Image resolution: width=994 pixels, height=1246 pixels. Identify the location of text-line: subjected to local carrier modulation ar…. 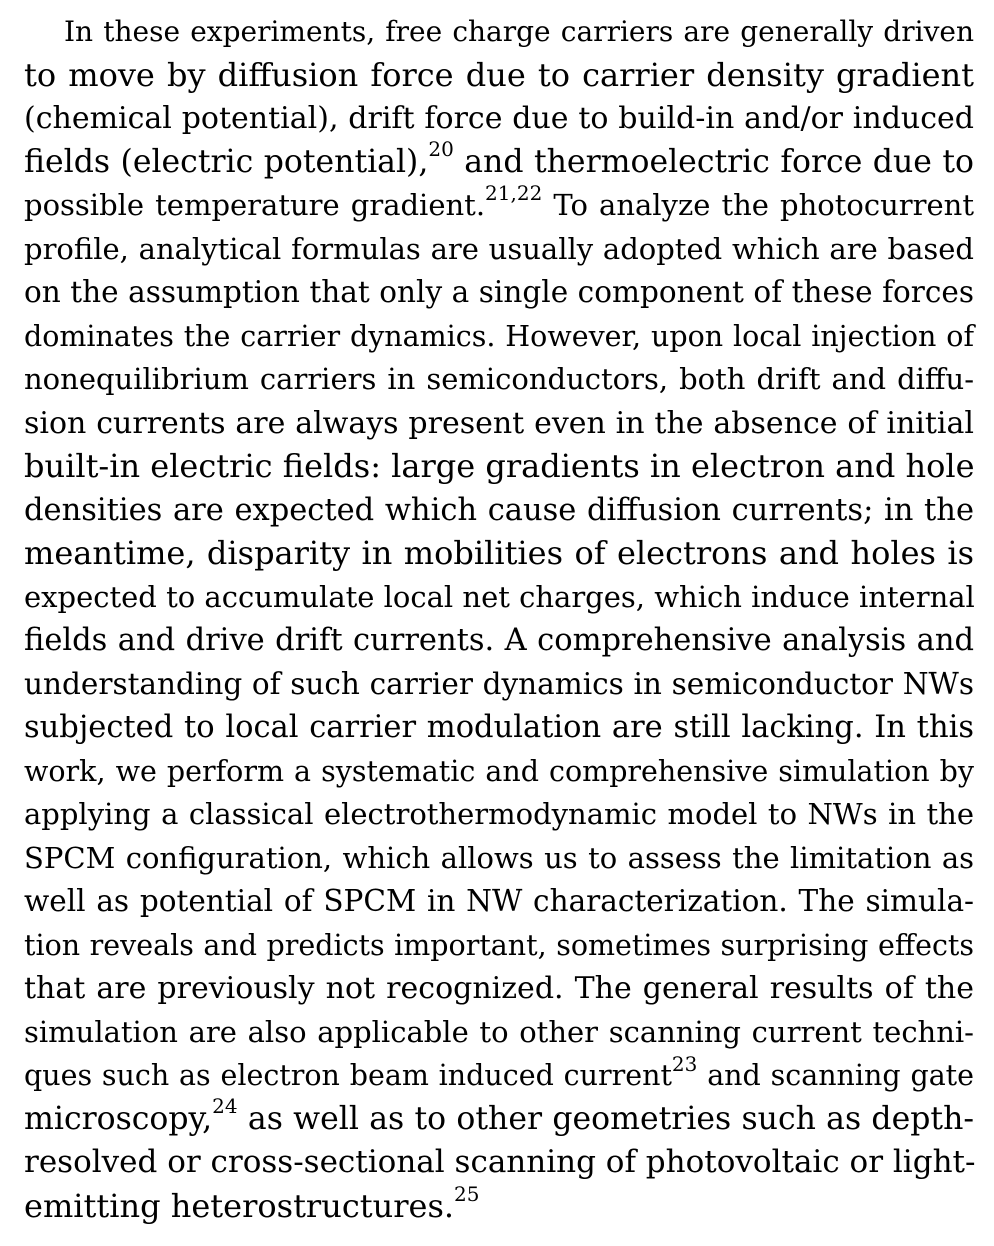
(499, 728).